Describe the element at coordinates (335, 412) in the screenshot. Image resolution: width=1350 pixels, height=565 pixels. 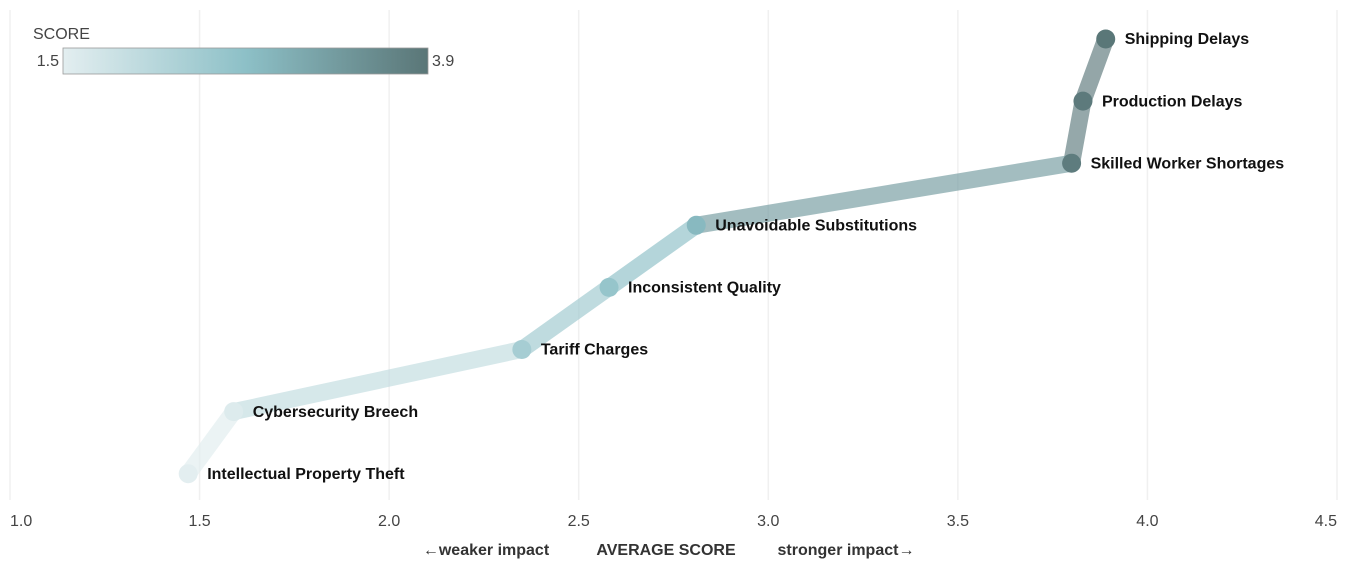
I see `point-label: Cybersecurity Breech` at that location.